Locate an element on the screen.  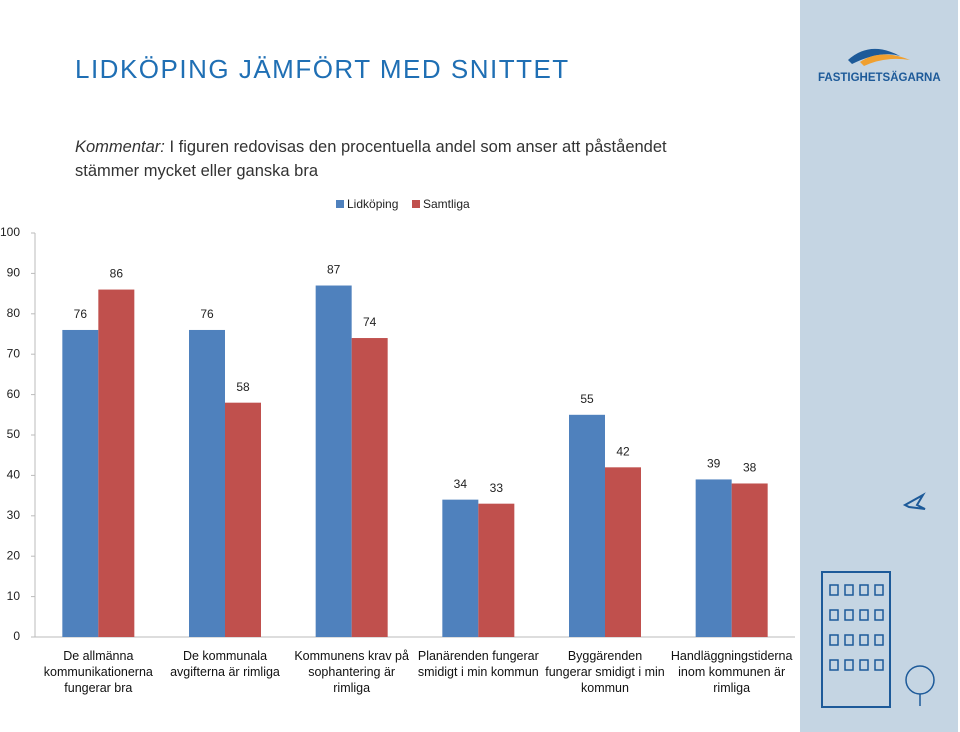
y-tick-label: 30 is located at coordinates (14, 515).